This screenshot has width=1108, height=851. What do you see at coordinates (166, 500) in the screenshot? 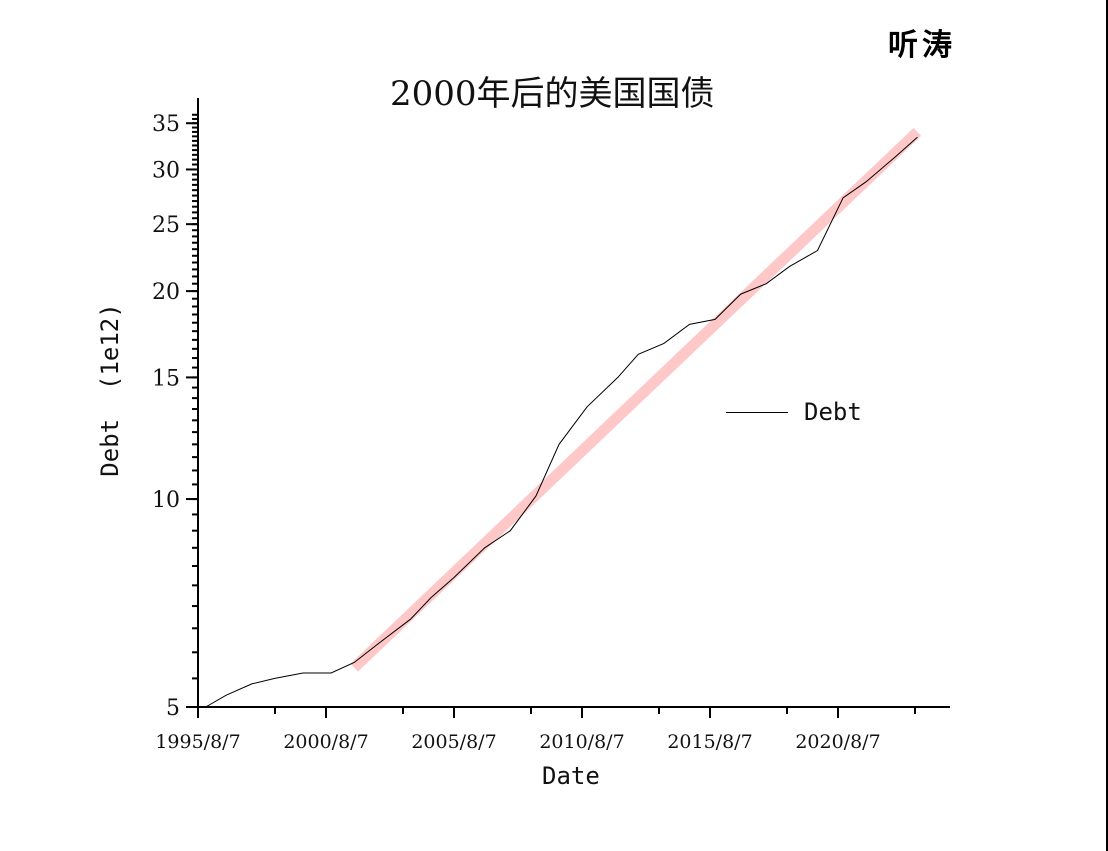
I see `y-tick-label: 10` at bounding box center [166, 500].